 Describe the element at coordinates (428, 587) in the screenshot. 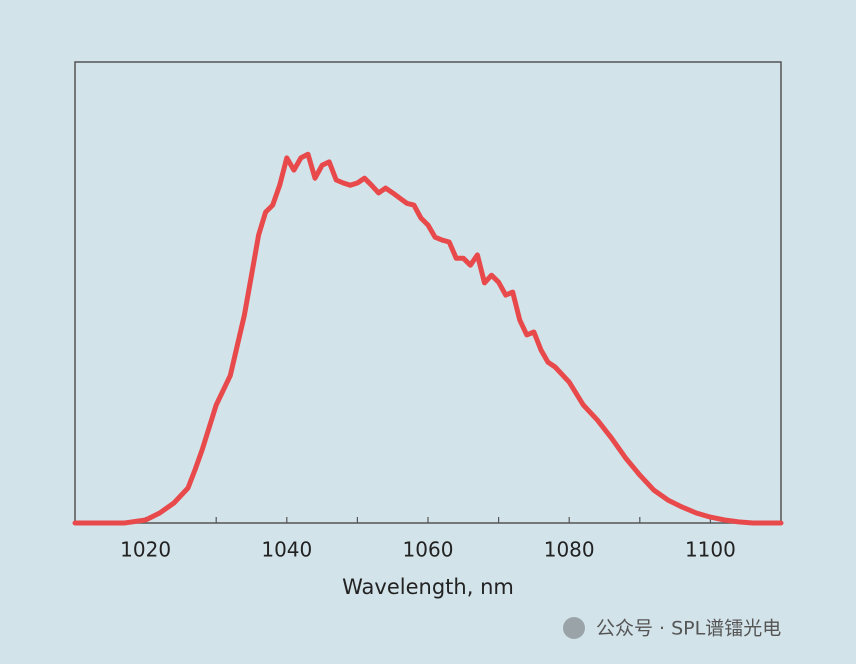

I see `x-axis-label: Wavelength, nm` at that location.